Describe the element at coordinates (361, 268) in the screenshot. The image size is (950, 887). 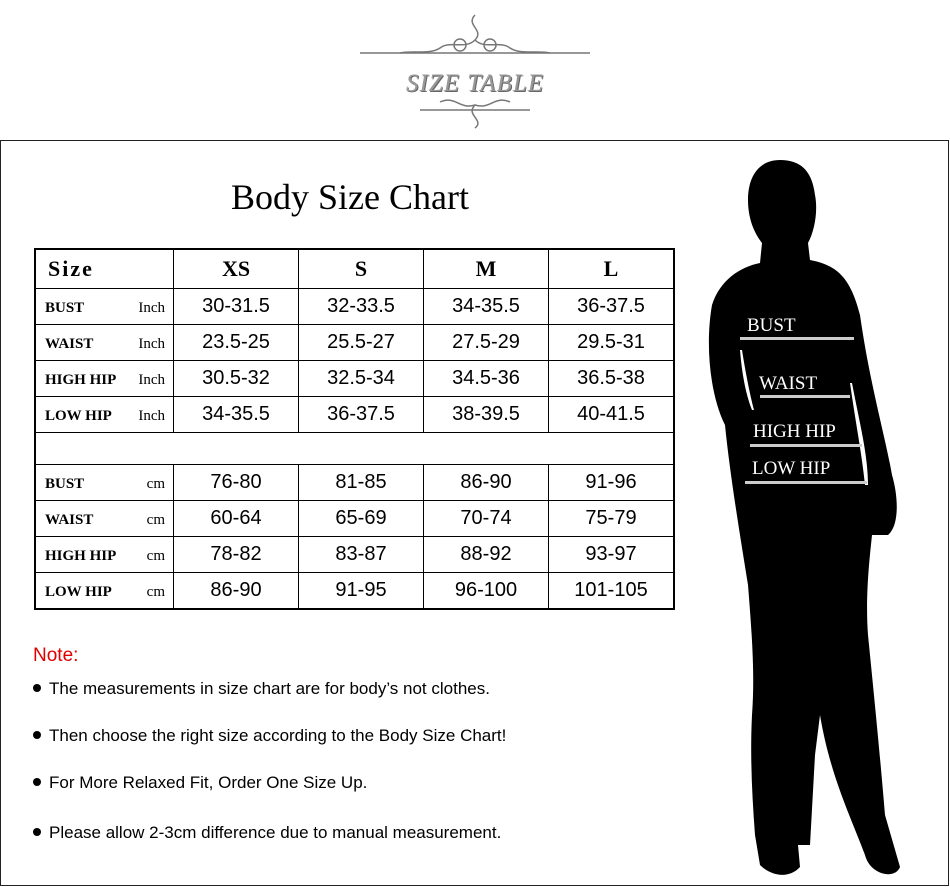
I see `header-s: S` at that location.